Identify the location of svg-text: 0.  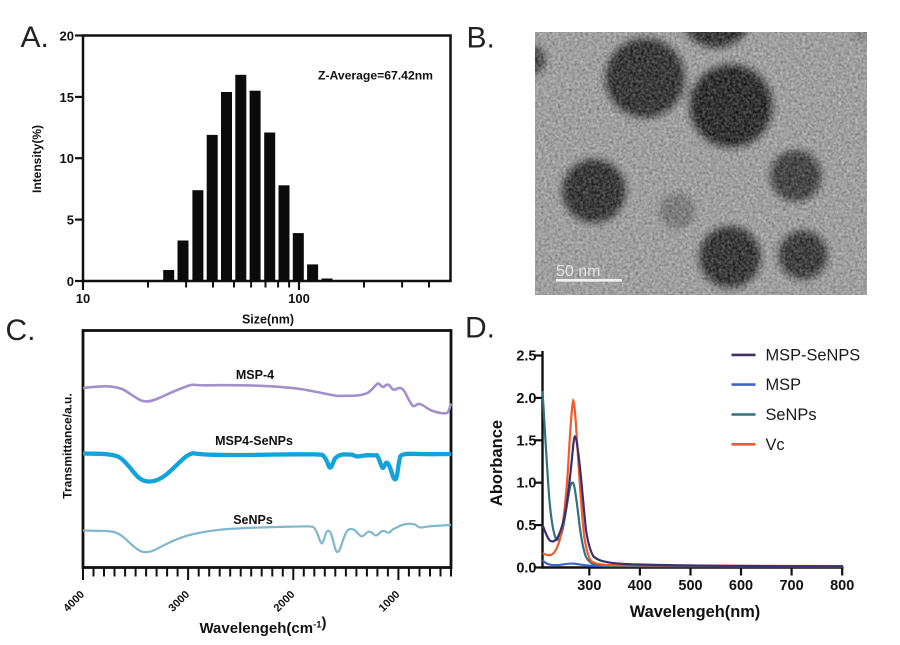
(70, 281).